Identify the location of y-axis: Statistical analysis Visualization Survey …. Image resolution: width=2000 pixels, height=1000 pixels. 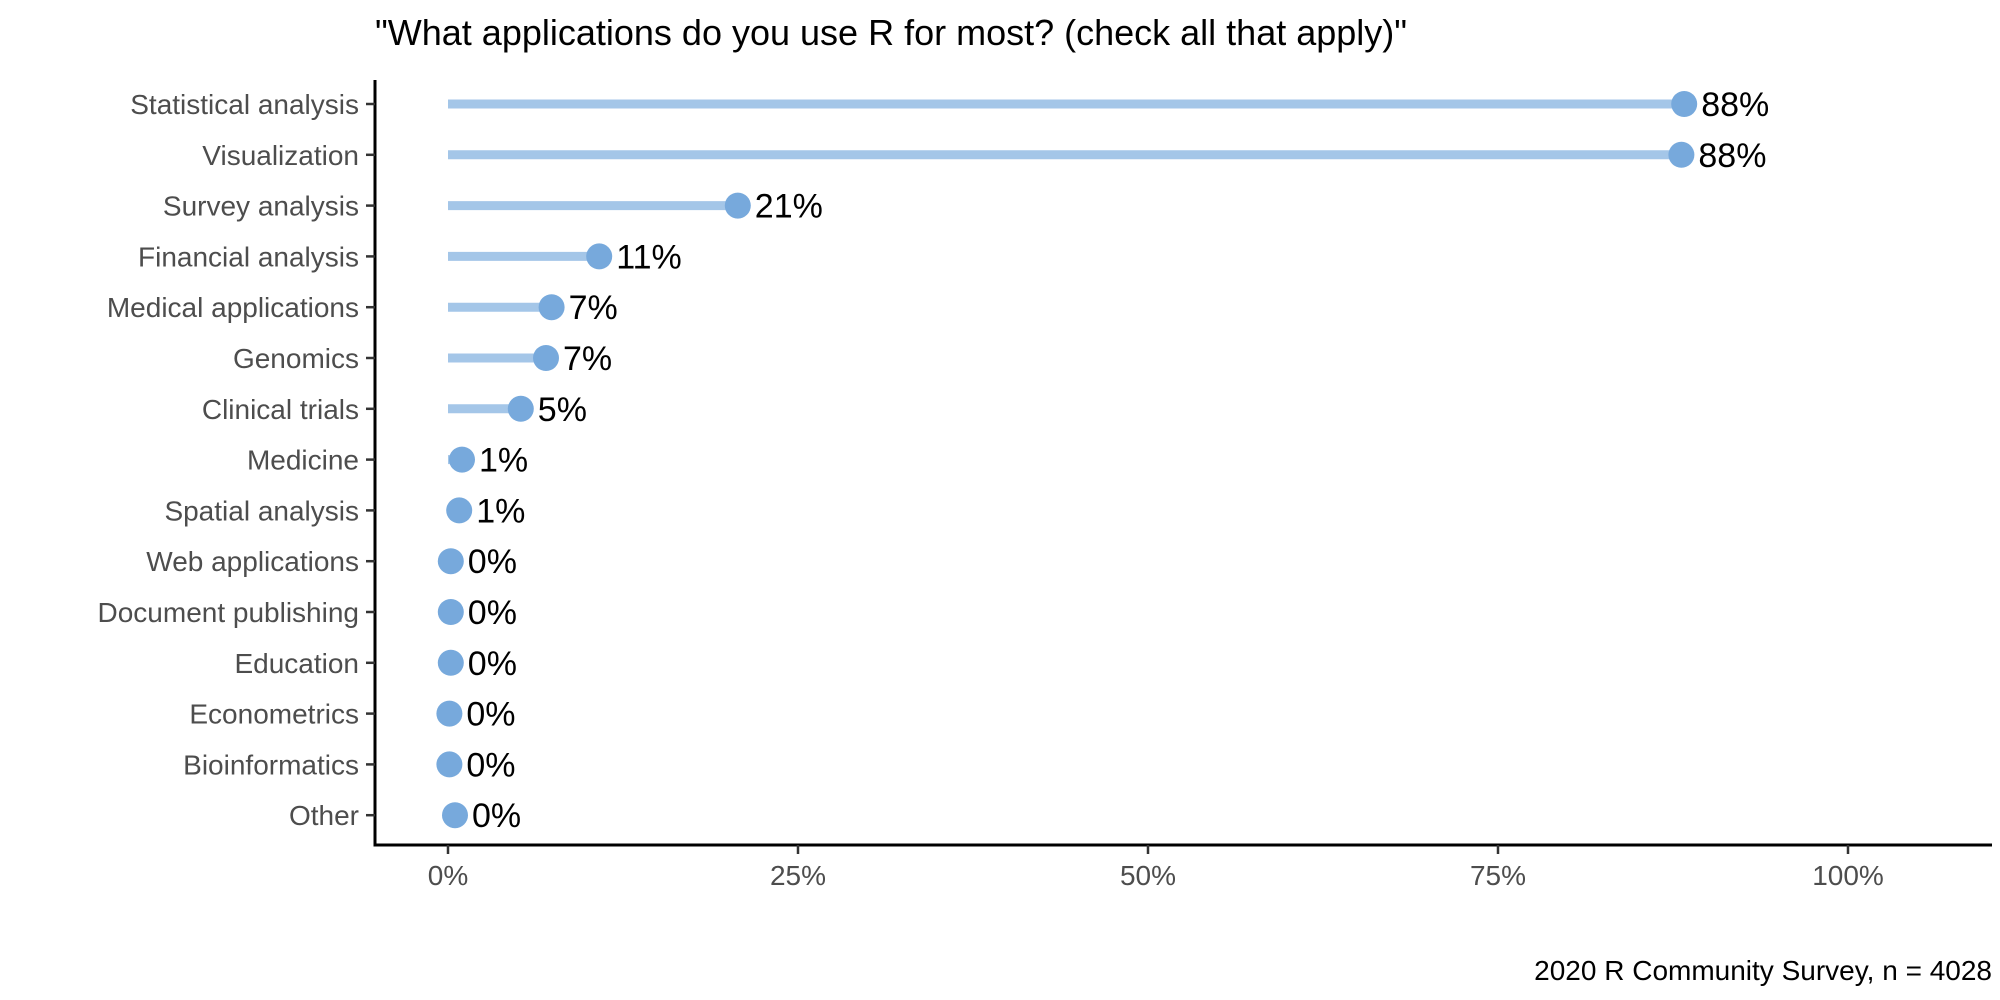
(237, 463).